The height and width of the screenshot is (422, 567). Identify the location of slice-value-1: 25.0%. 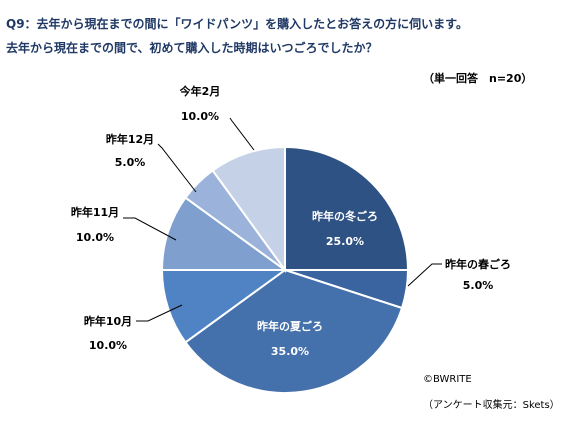
(345, 241).